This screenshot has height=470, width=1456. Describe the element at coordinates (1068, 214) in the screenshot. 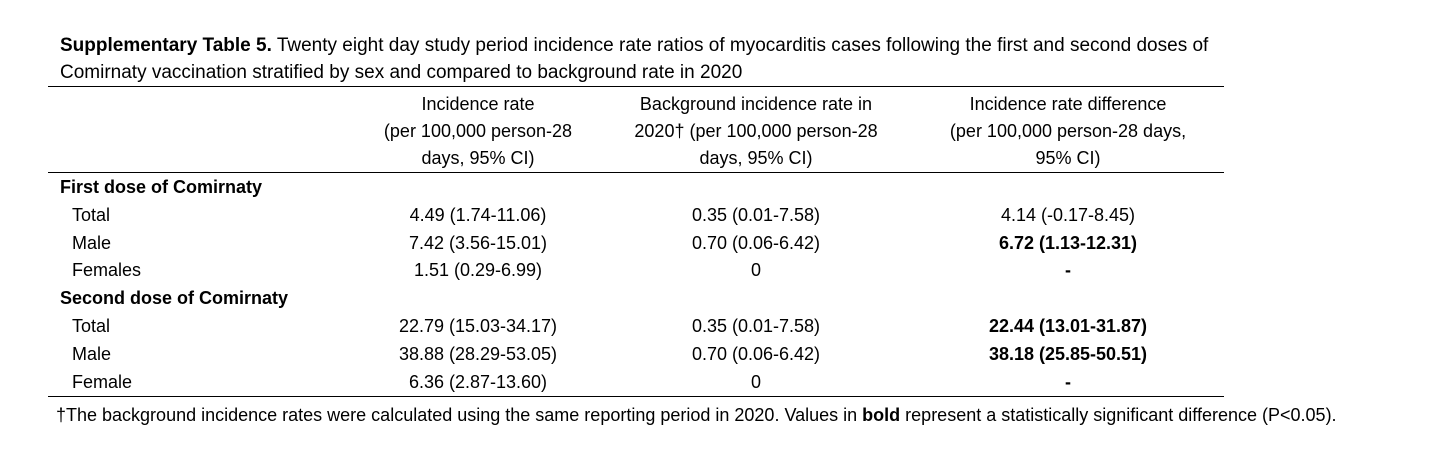

I see `cell-rate-difference: 4.14 (-0.17-8.45)` at that location.